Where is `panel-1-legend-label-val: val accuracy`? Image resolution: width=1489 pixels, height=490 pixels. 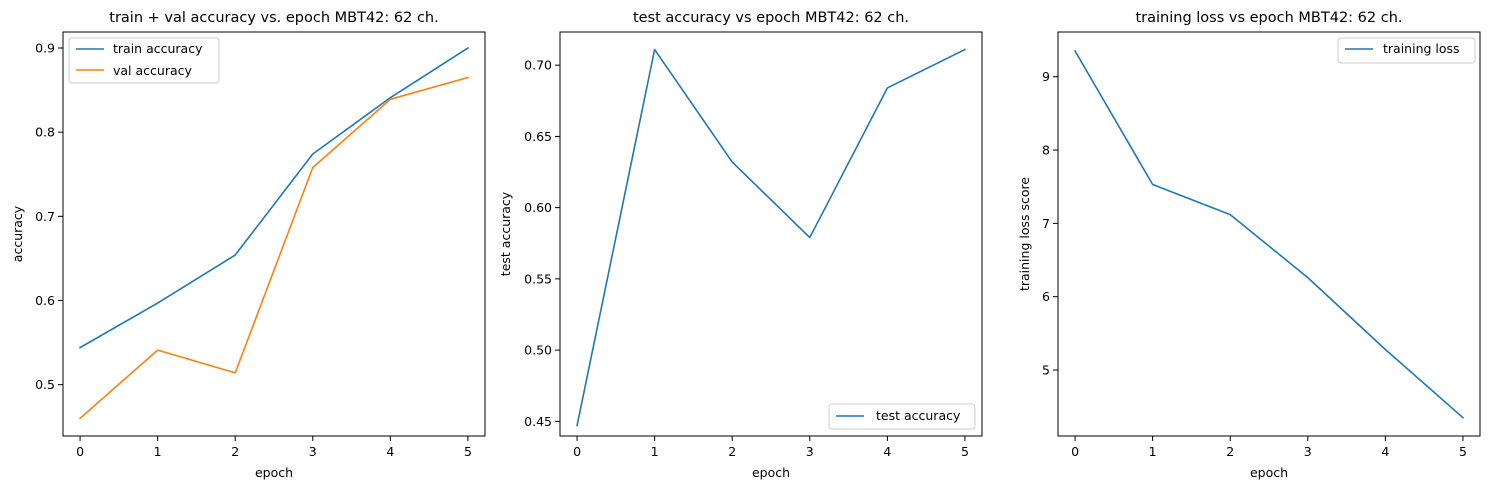
panel-1-legend-label-val: val accuracy is located at coordinates (153, 70).